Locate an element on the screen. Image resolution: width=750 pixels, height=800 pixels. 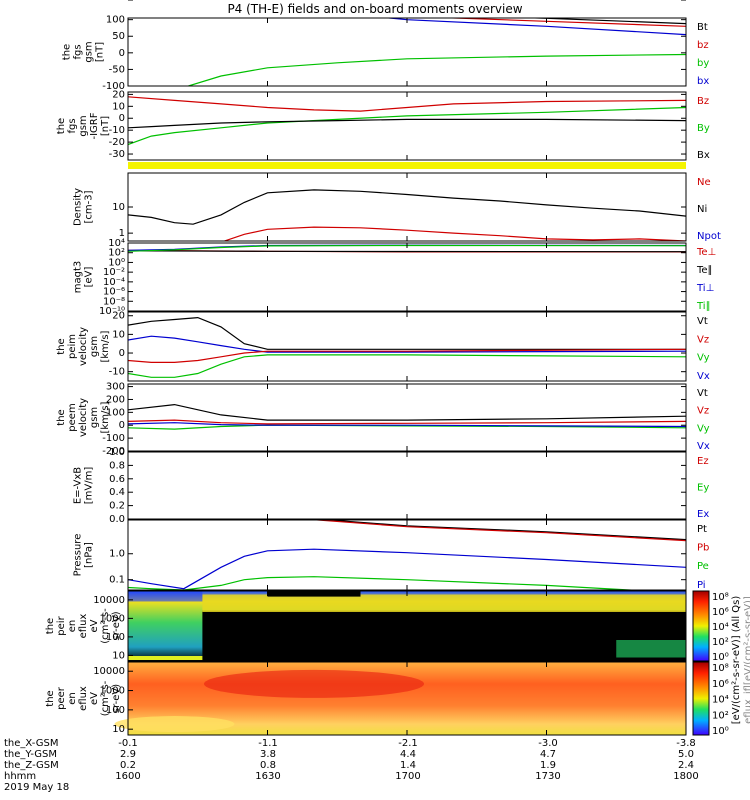
series-line-Pt is located at coordinates (503, 530).